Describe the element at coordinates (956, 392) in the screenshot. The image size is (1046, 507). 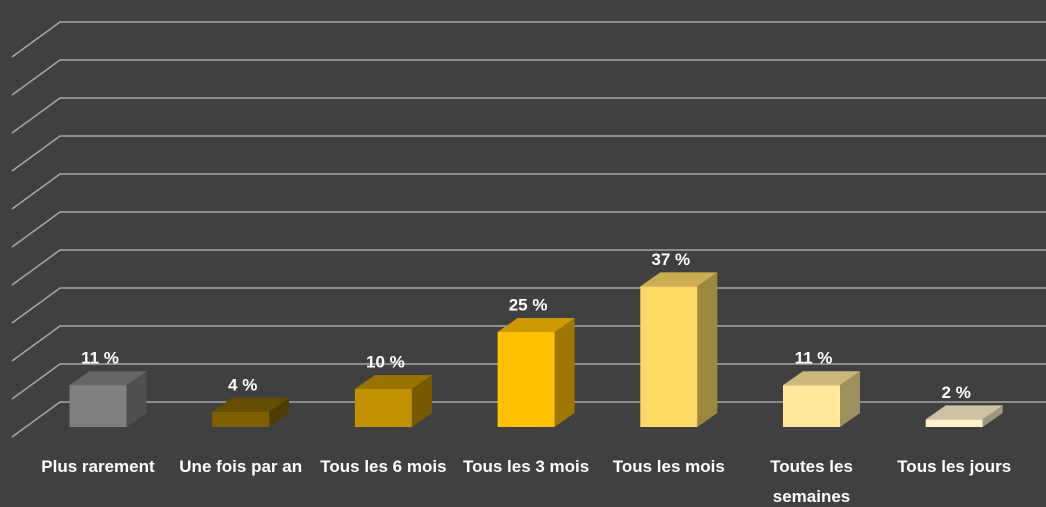
I see `value-label: 2 %` at that location.